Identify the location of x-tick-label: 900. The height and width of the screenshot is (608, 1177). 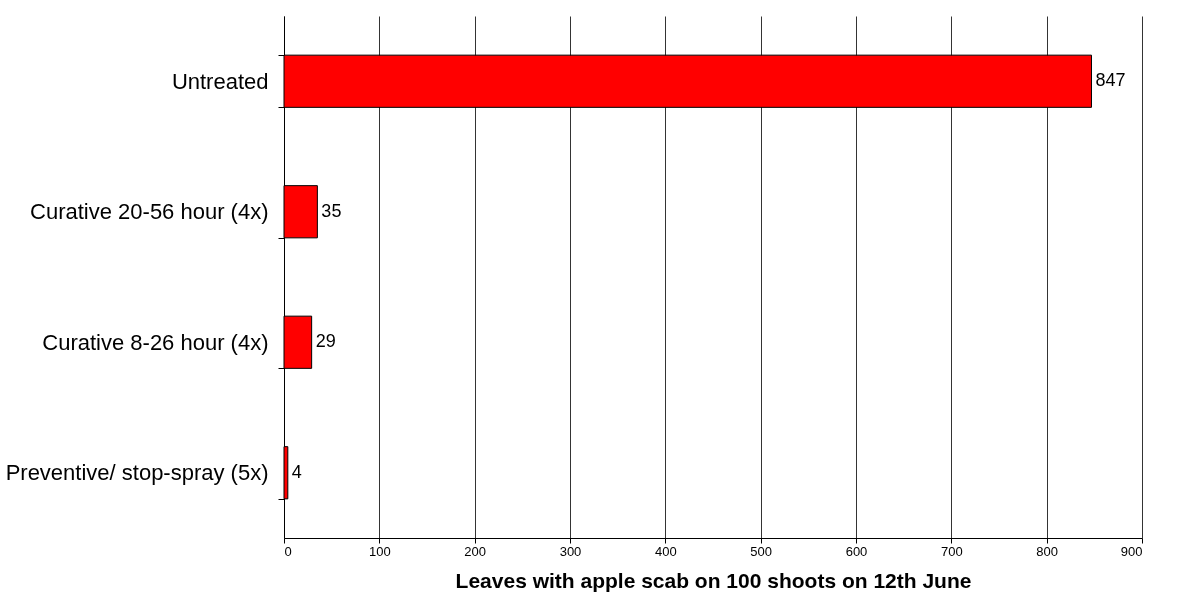
(1131, 551).